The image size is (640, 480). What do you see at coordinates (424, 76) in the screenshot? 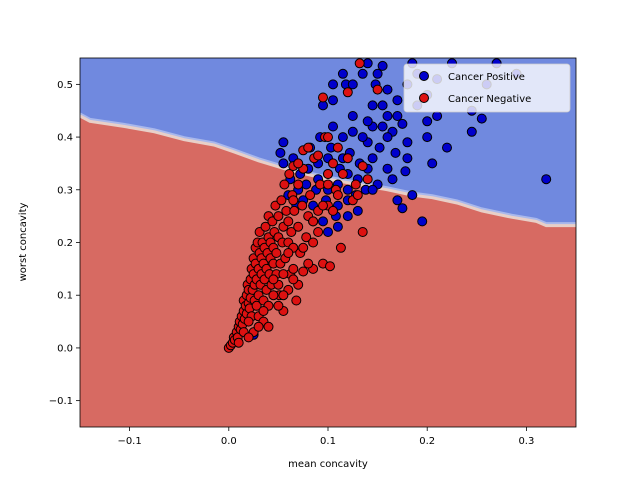
I see `legend-marker-cancer-positive` at bounding box center [424, 76].